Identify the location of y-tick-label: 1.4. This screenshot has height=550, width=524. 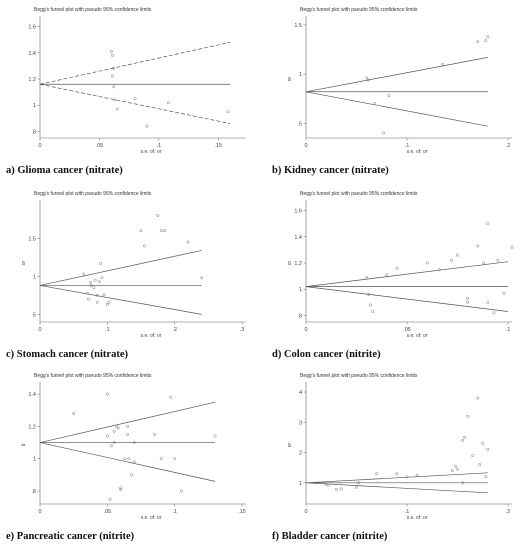
(298, 238).